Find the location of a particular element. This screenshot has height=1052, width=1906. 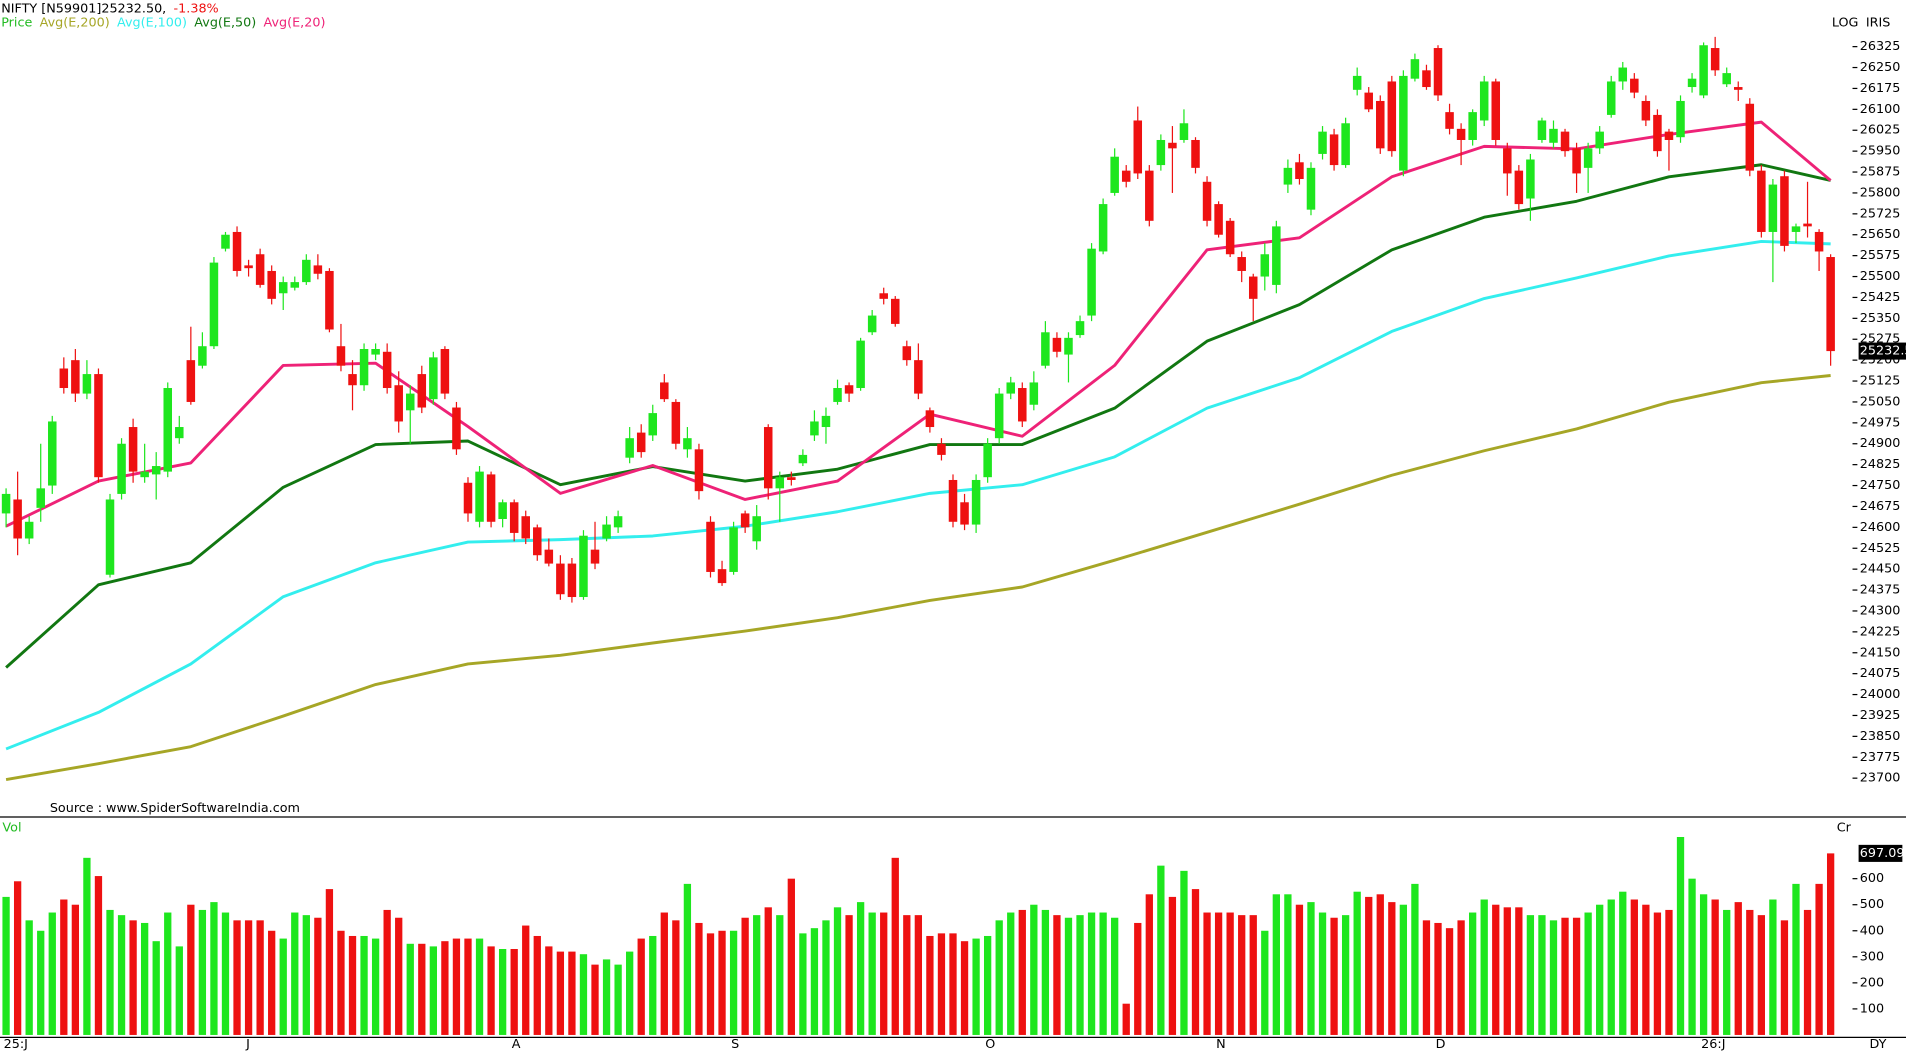

volume-label: Vol is located at coordinates (11, 827).